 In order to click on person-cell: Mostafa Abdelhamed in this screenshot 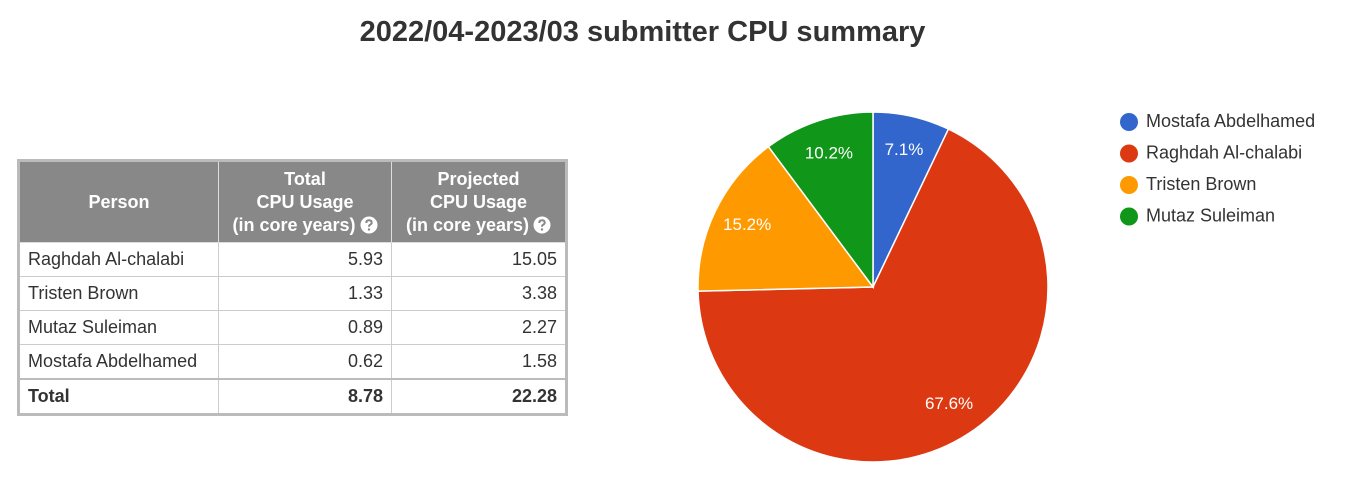, I will do `click(118, 362)`.